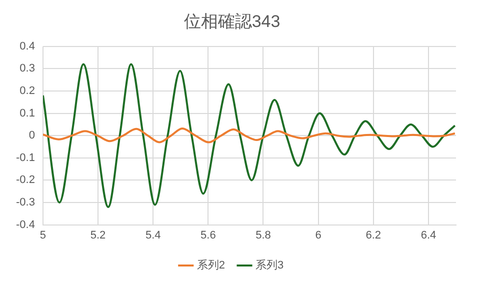 The height and width of the screenshot is (287, 478). What do you see at coordinates (27, 113) in the screenshot?
I see `y-tick-label: 0.1` at bounding box center [27, 113].